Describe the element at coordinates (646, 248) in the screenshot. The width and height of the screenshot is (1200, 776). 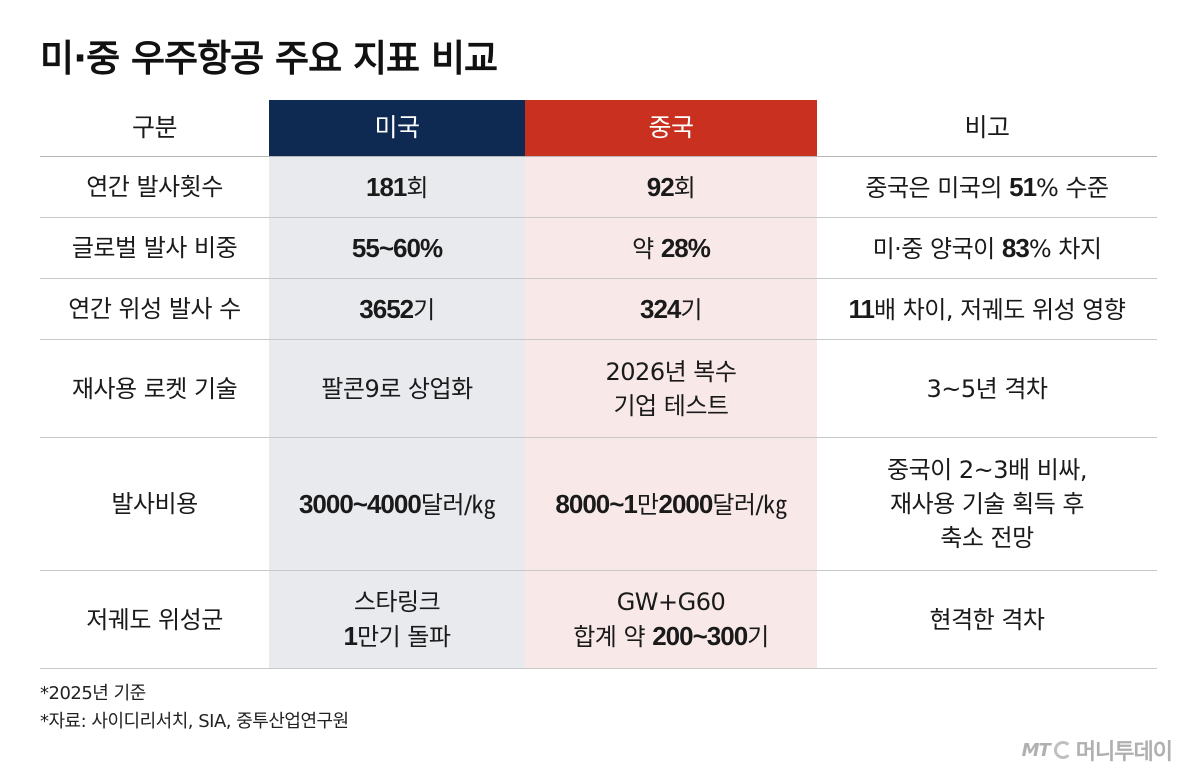
I see `text-segment: 약` at that location.